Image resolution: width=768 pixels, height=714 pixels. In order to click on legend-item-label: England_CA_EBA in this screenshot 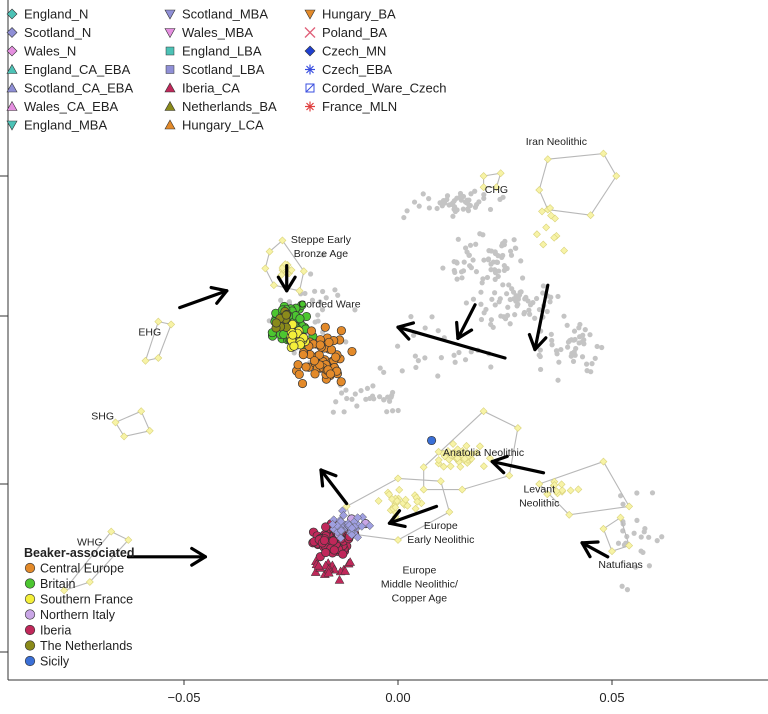, I will do `click(77, 69)`.